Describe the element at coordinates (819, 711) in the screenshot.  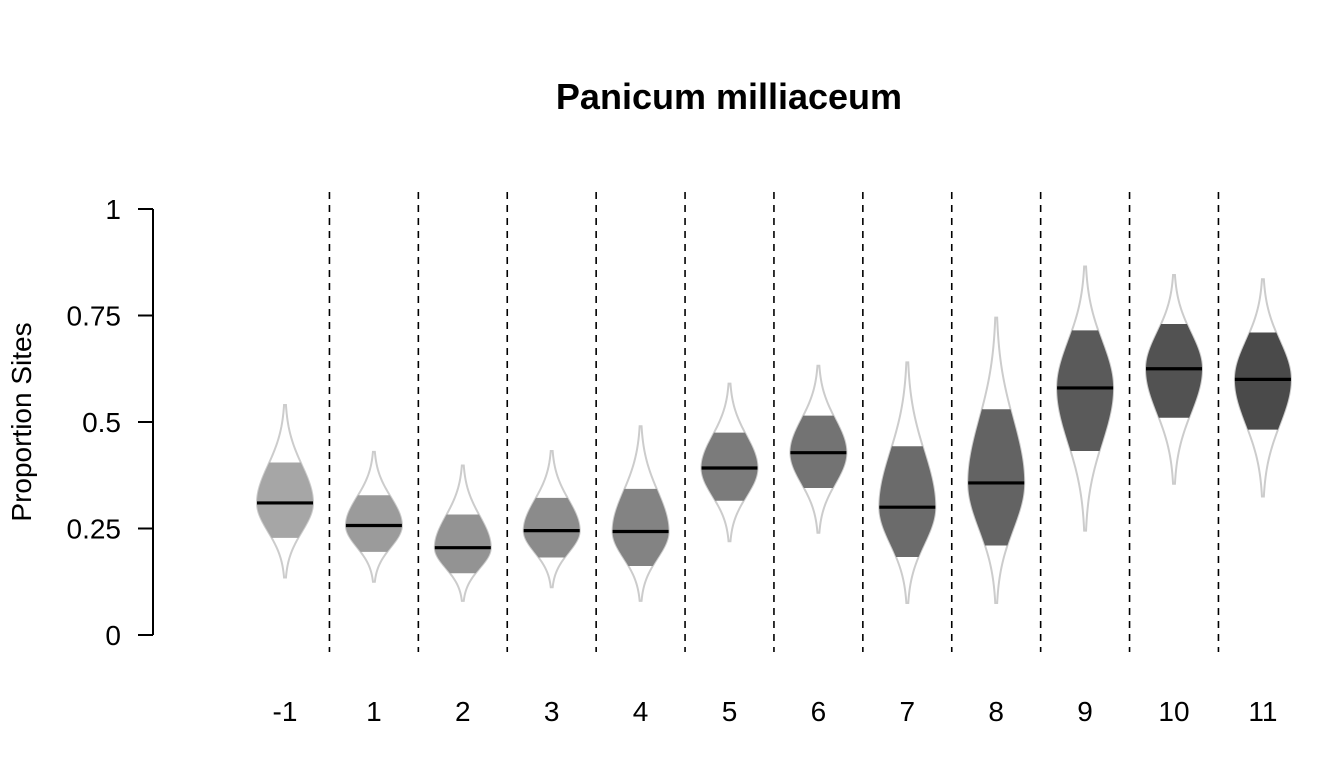
I see `x-tick-label: 6` at that location.